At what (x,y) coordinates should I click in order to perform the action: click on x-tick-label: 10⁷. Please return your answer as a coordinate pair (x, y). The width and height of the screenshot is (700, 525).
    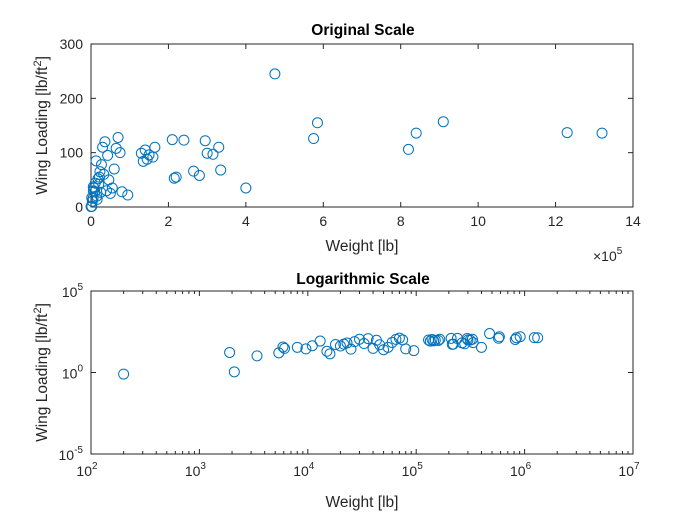
    Looking at the image, I should click on (629, 470).